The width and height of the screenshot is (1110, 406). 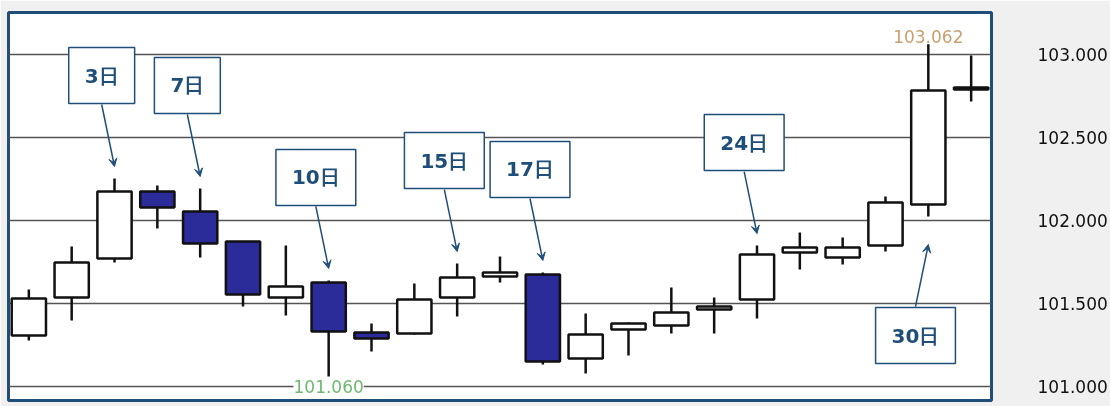 What do you see at coordinates (1072, 387) in the screenshot?
I see `y-tick-label: 101.000` at bounding box center [1072, 387].